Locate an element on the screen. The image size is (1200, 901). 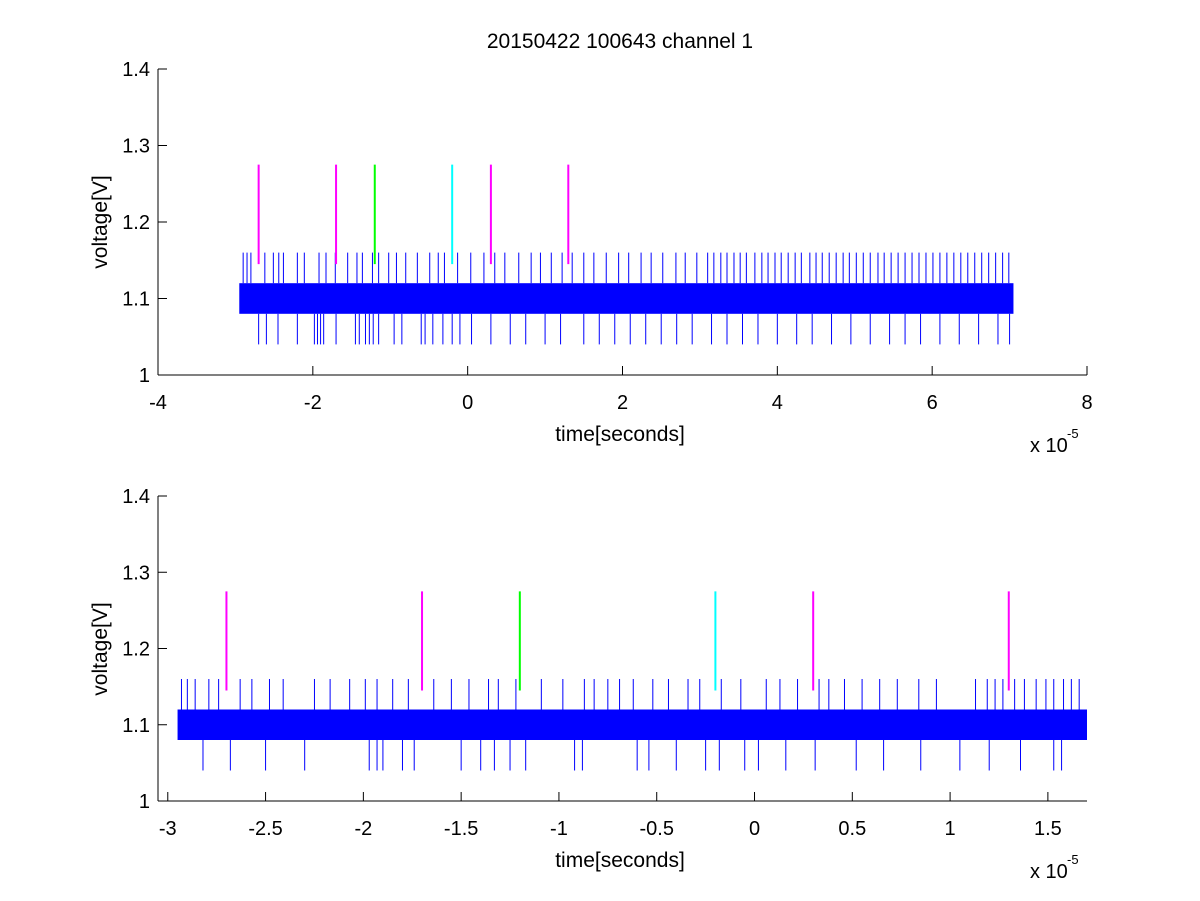
top-signal-series is located at coordinates (626, 298).